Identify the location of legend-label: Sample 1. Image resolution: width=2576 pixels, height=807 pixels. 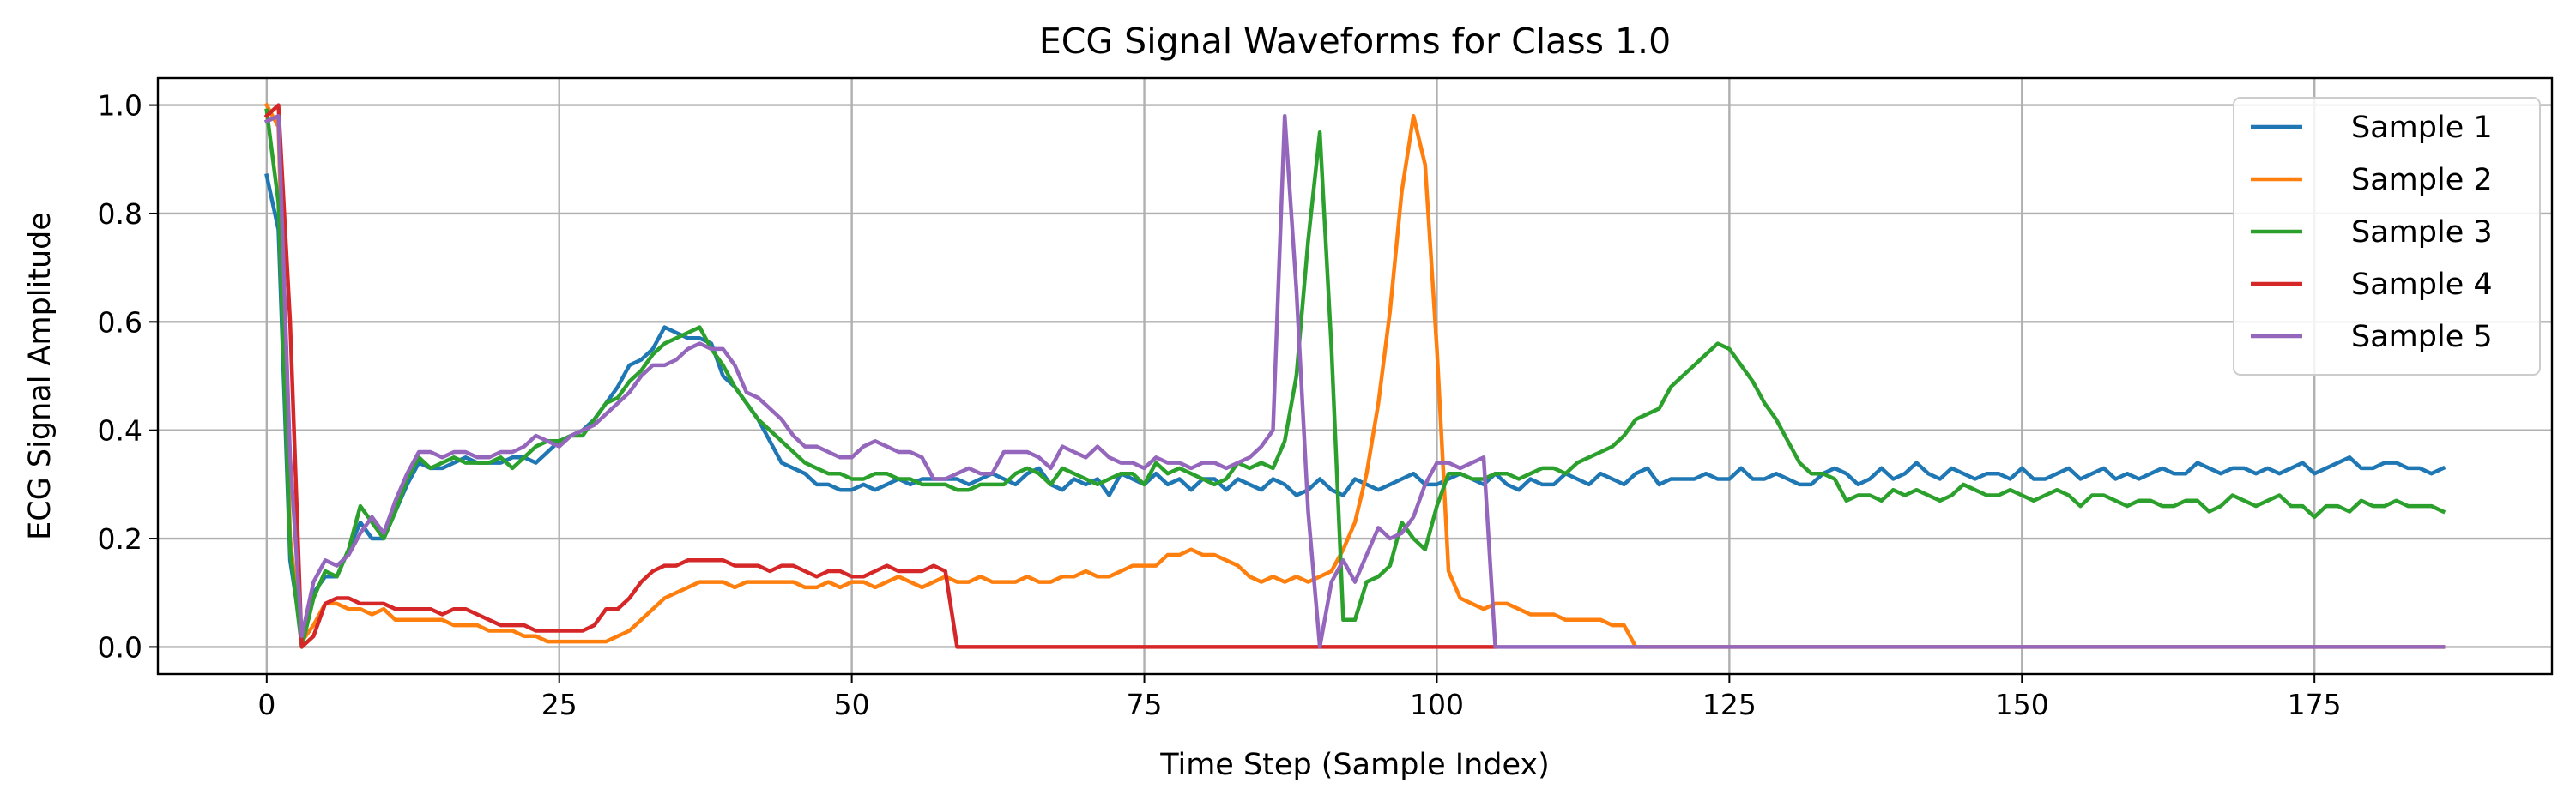
(2422, 128).